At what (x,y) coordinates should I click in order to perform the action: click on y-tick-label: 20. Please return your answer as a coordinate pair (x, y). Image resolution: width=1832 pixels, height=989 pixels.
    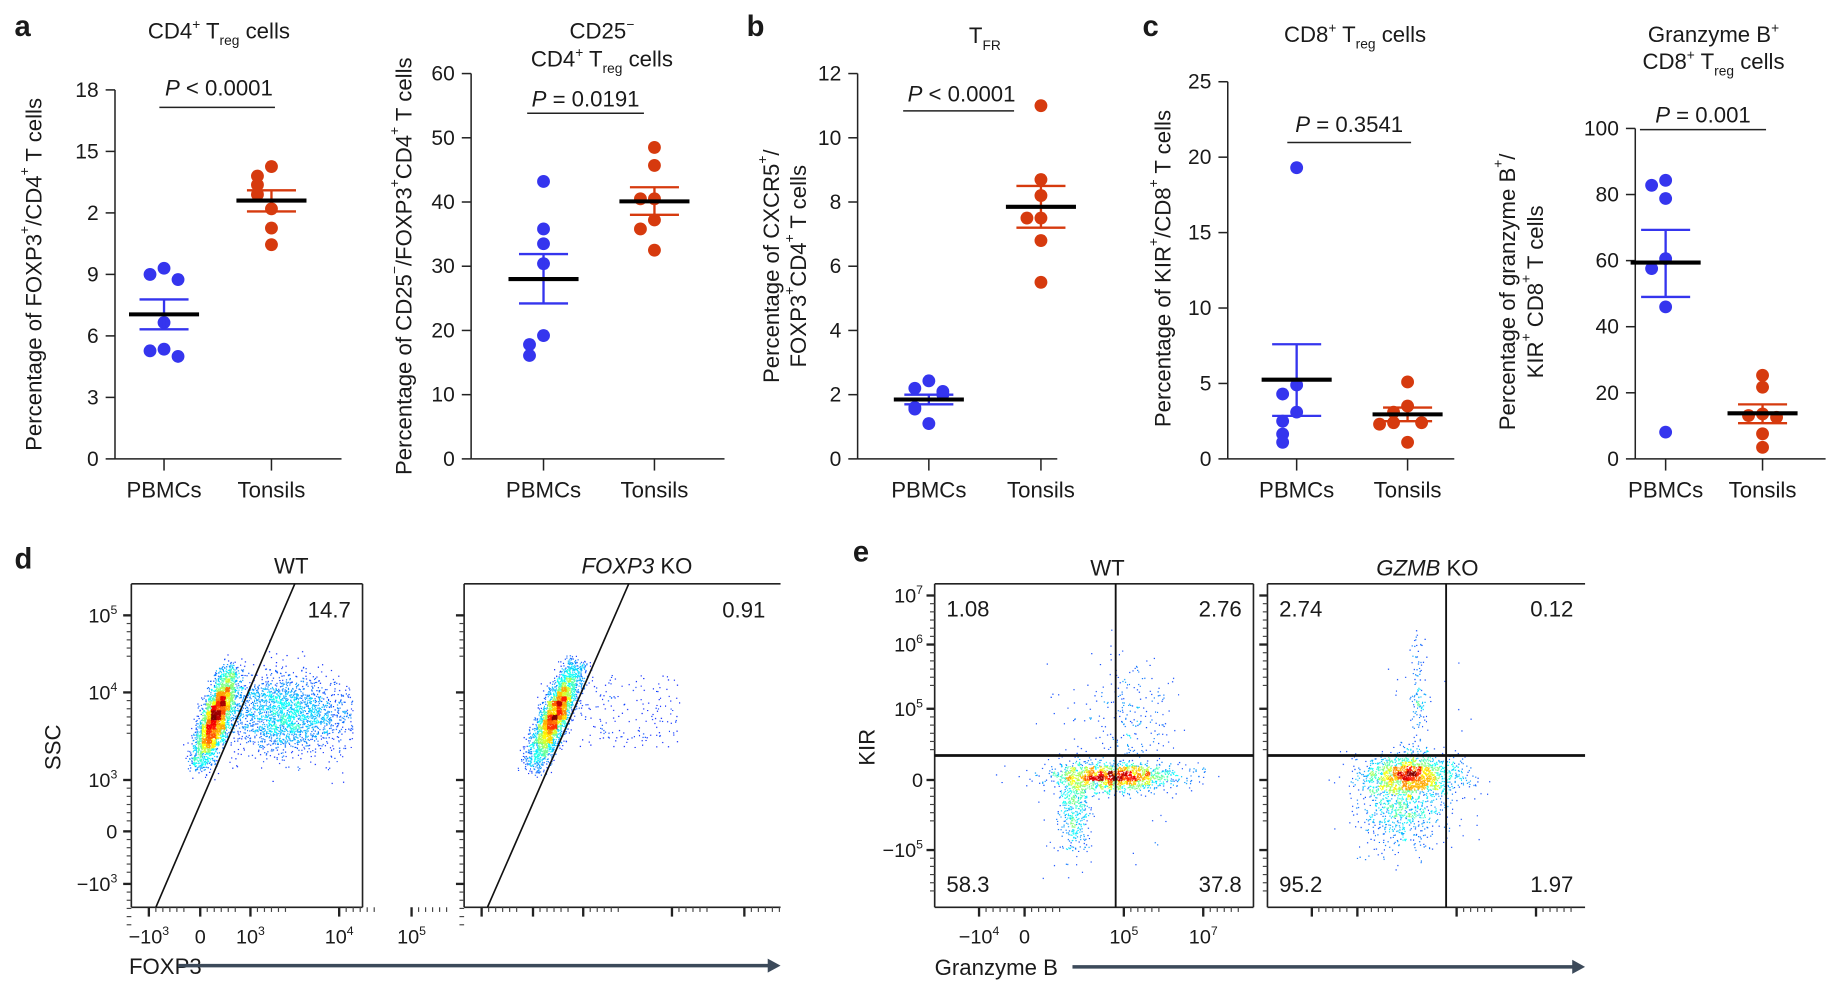
    Looking at the image, I should click on (442, 330).